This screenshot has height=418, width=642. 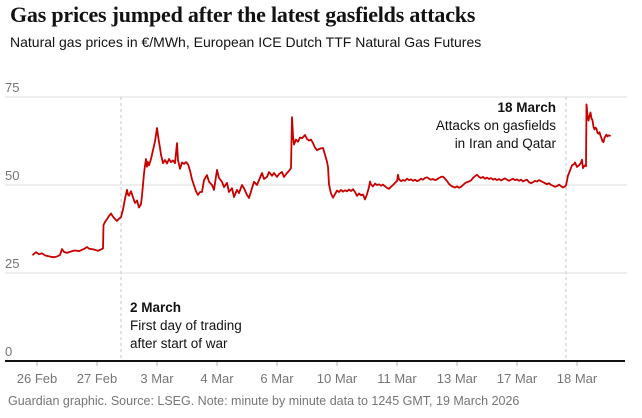 I want to click on annotation-text: Attacks on gasfields, so click(x=495, y=125).